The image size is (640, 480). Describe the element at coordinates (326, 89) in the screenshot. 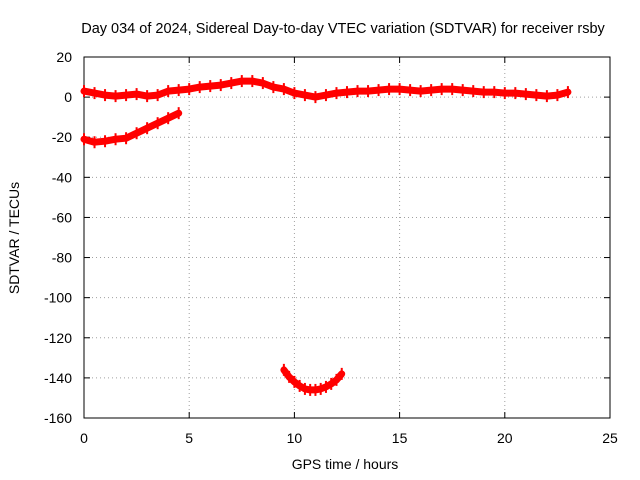

I see `series-main-band` at that location.